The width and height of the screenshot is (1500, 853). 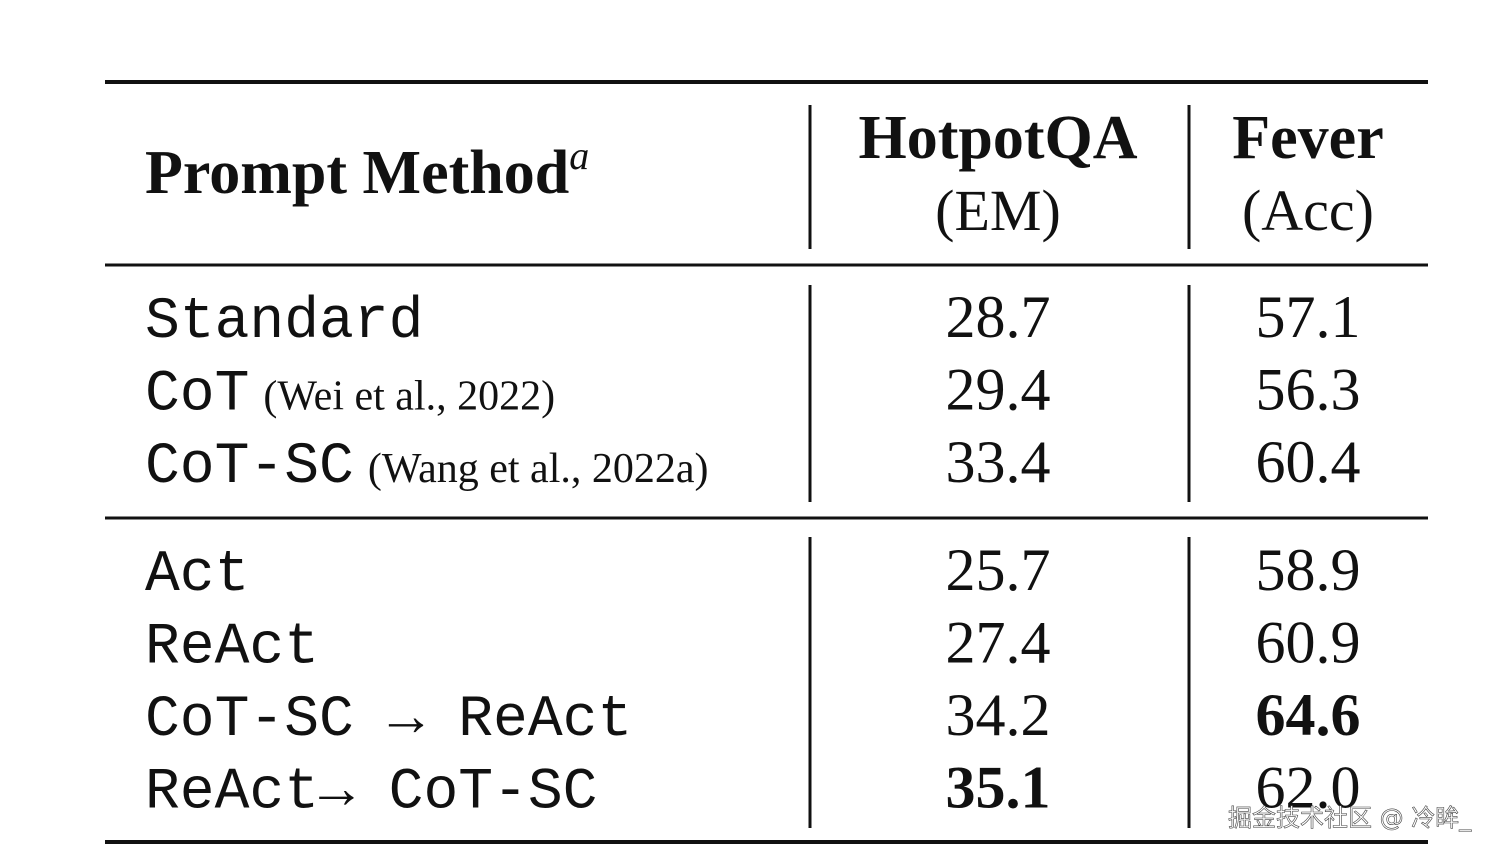 What do you see at coordinates (998, 462) in the screenshot?
I see `value-cell: 33.4` at bounding box center [998, 462].